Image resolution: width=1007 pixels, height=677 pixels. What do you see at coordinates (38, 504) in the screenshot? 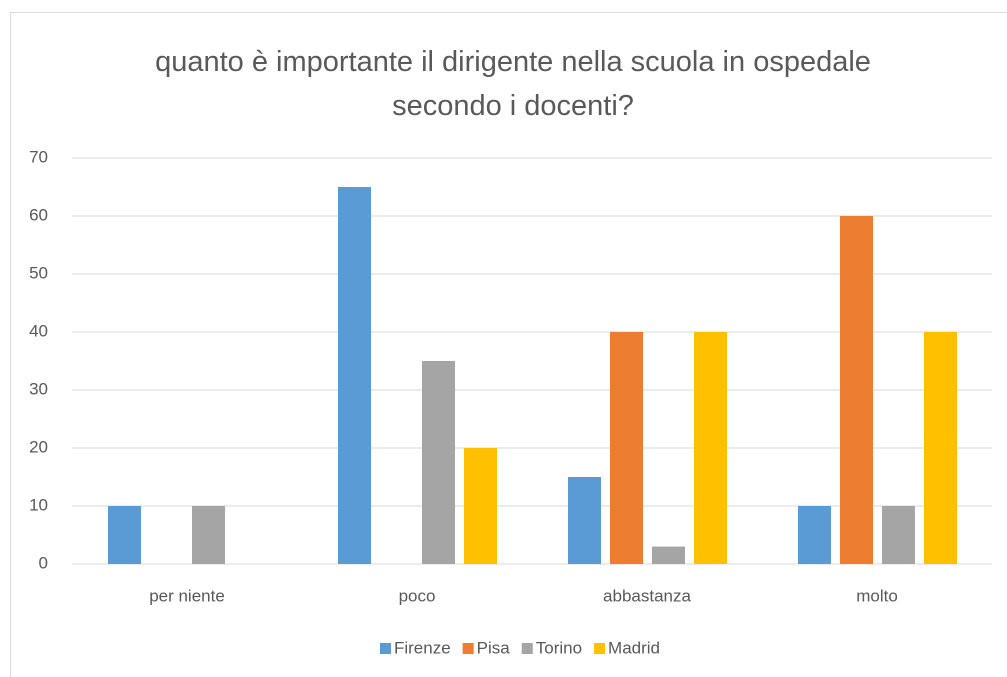
I see `y-tick-label: 10` at bounding box center [38, 504].